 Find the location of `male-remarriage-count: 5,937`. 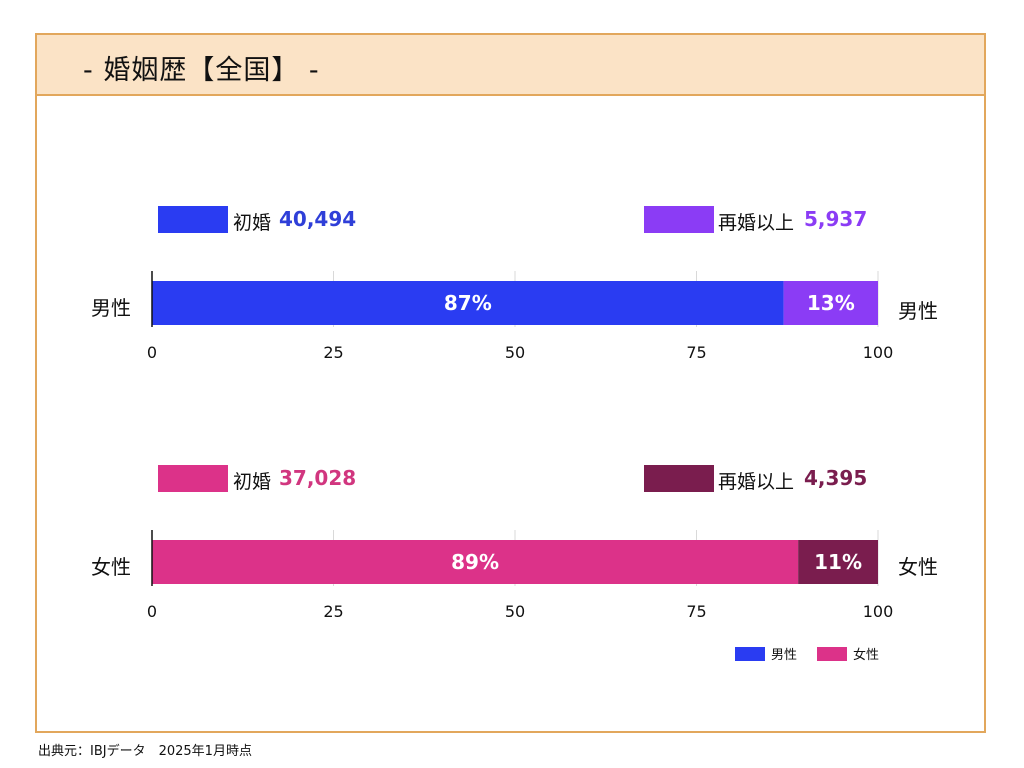

male-remarriage-count: 5,937 is located at coordinates (836, 219).